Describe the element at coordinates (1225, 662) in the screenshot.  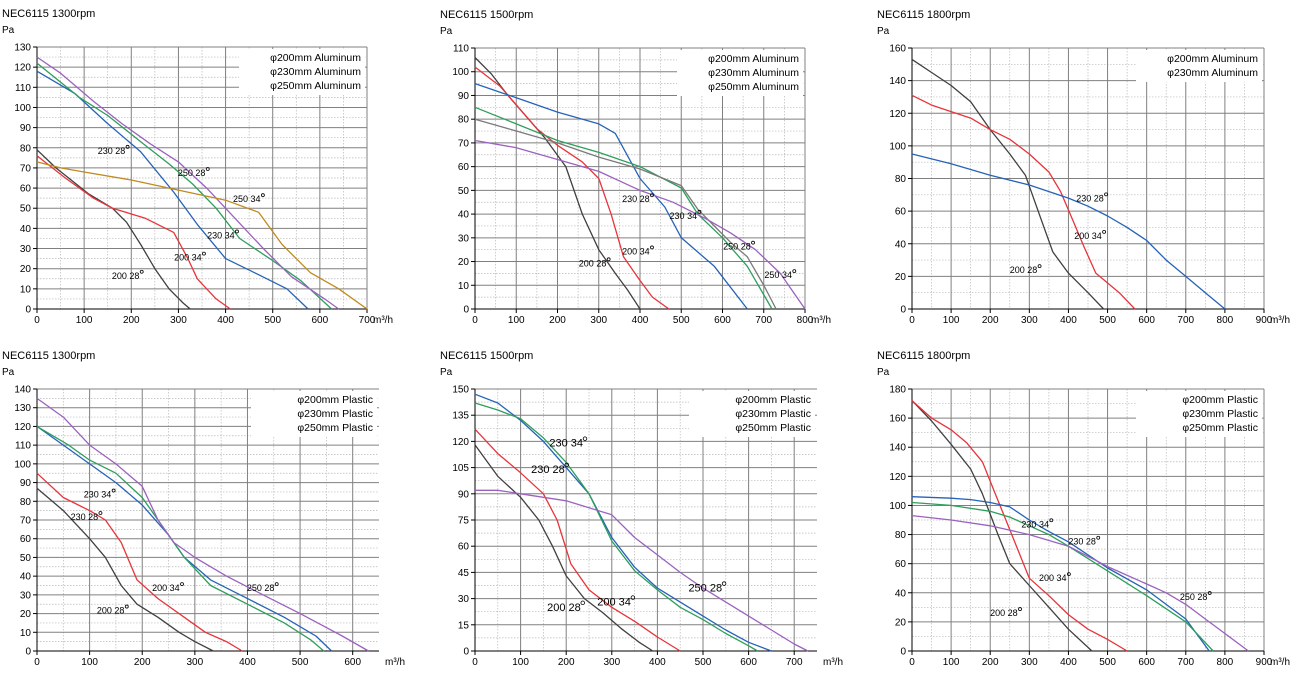
I see `x-tick-label: 800` at that location.